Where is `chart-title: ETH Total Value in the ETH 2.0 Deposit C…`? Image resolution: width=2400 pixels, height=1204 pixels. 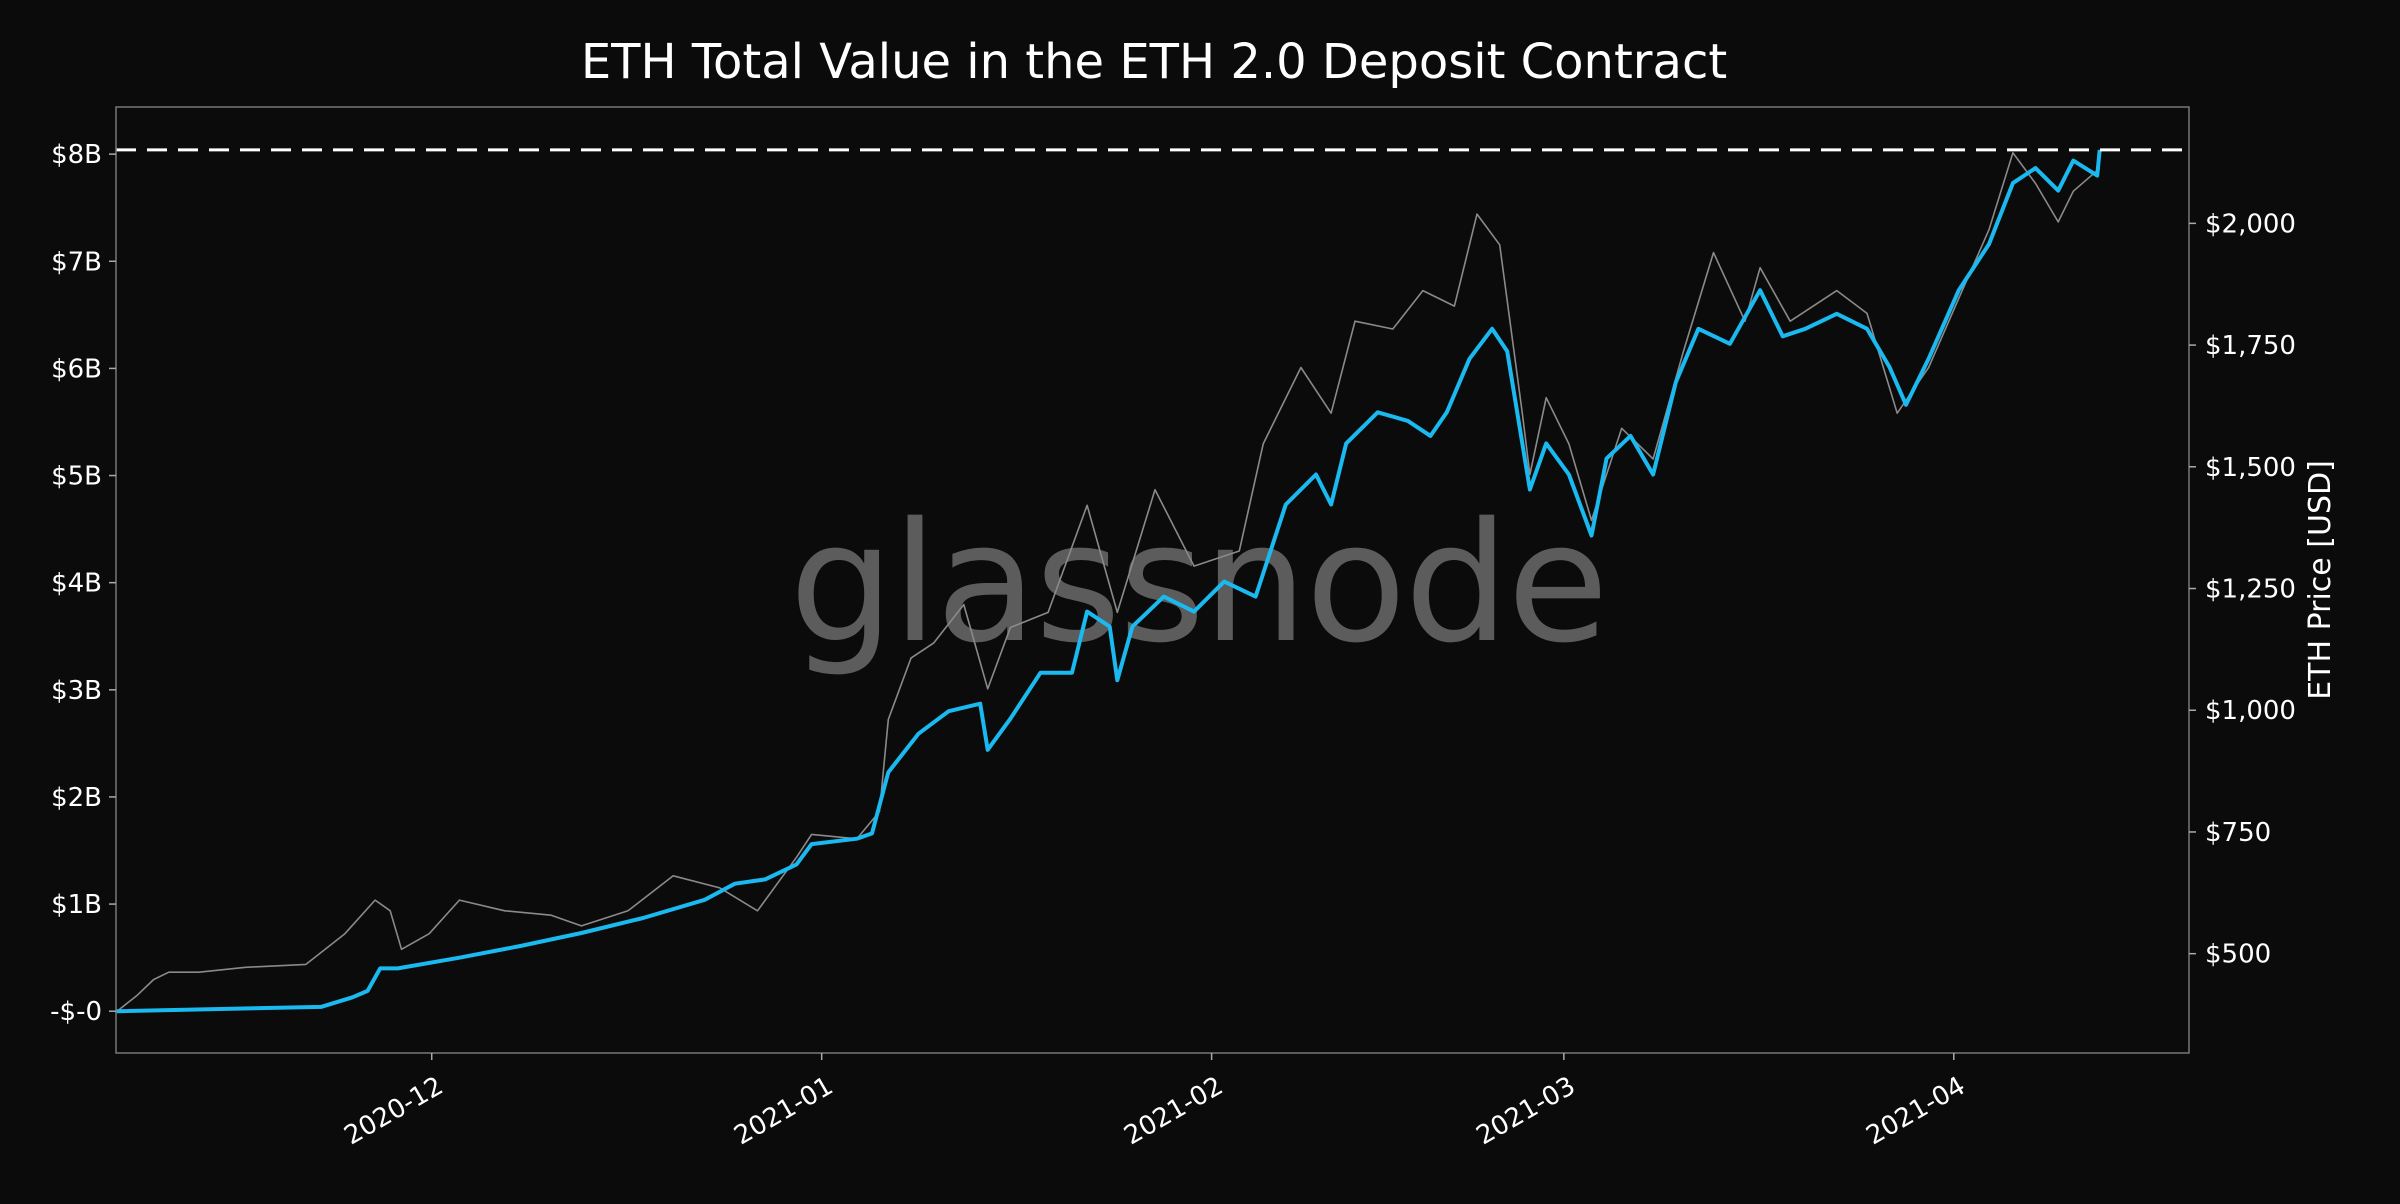
chart-title: ETH Total Value in the ETH 2.0 Deposit C… is located at coordinates (1154, 62).